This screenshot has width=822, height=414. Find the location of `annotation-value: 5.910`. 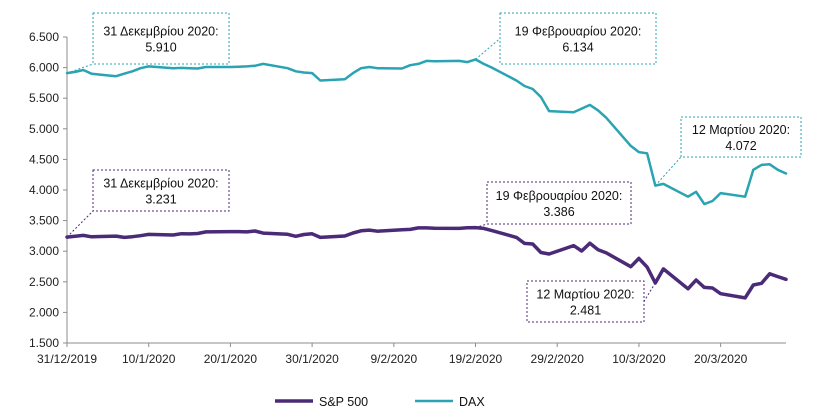

annotation-value: 5.910 is located at coordinates (160, 48).